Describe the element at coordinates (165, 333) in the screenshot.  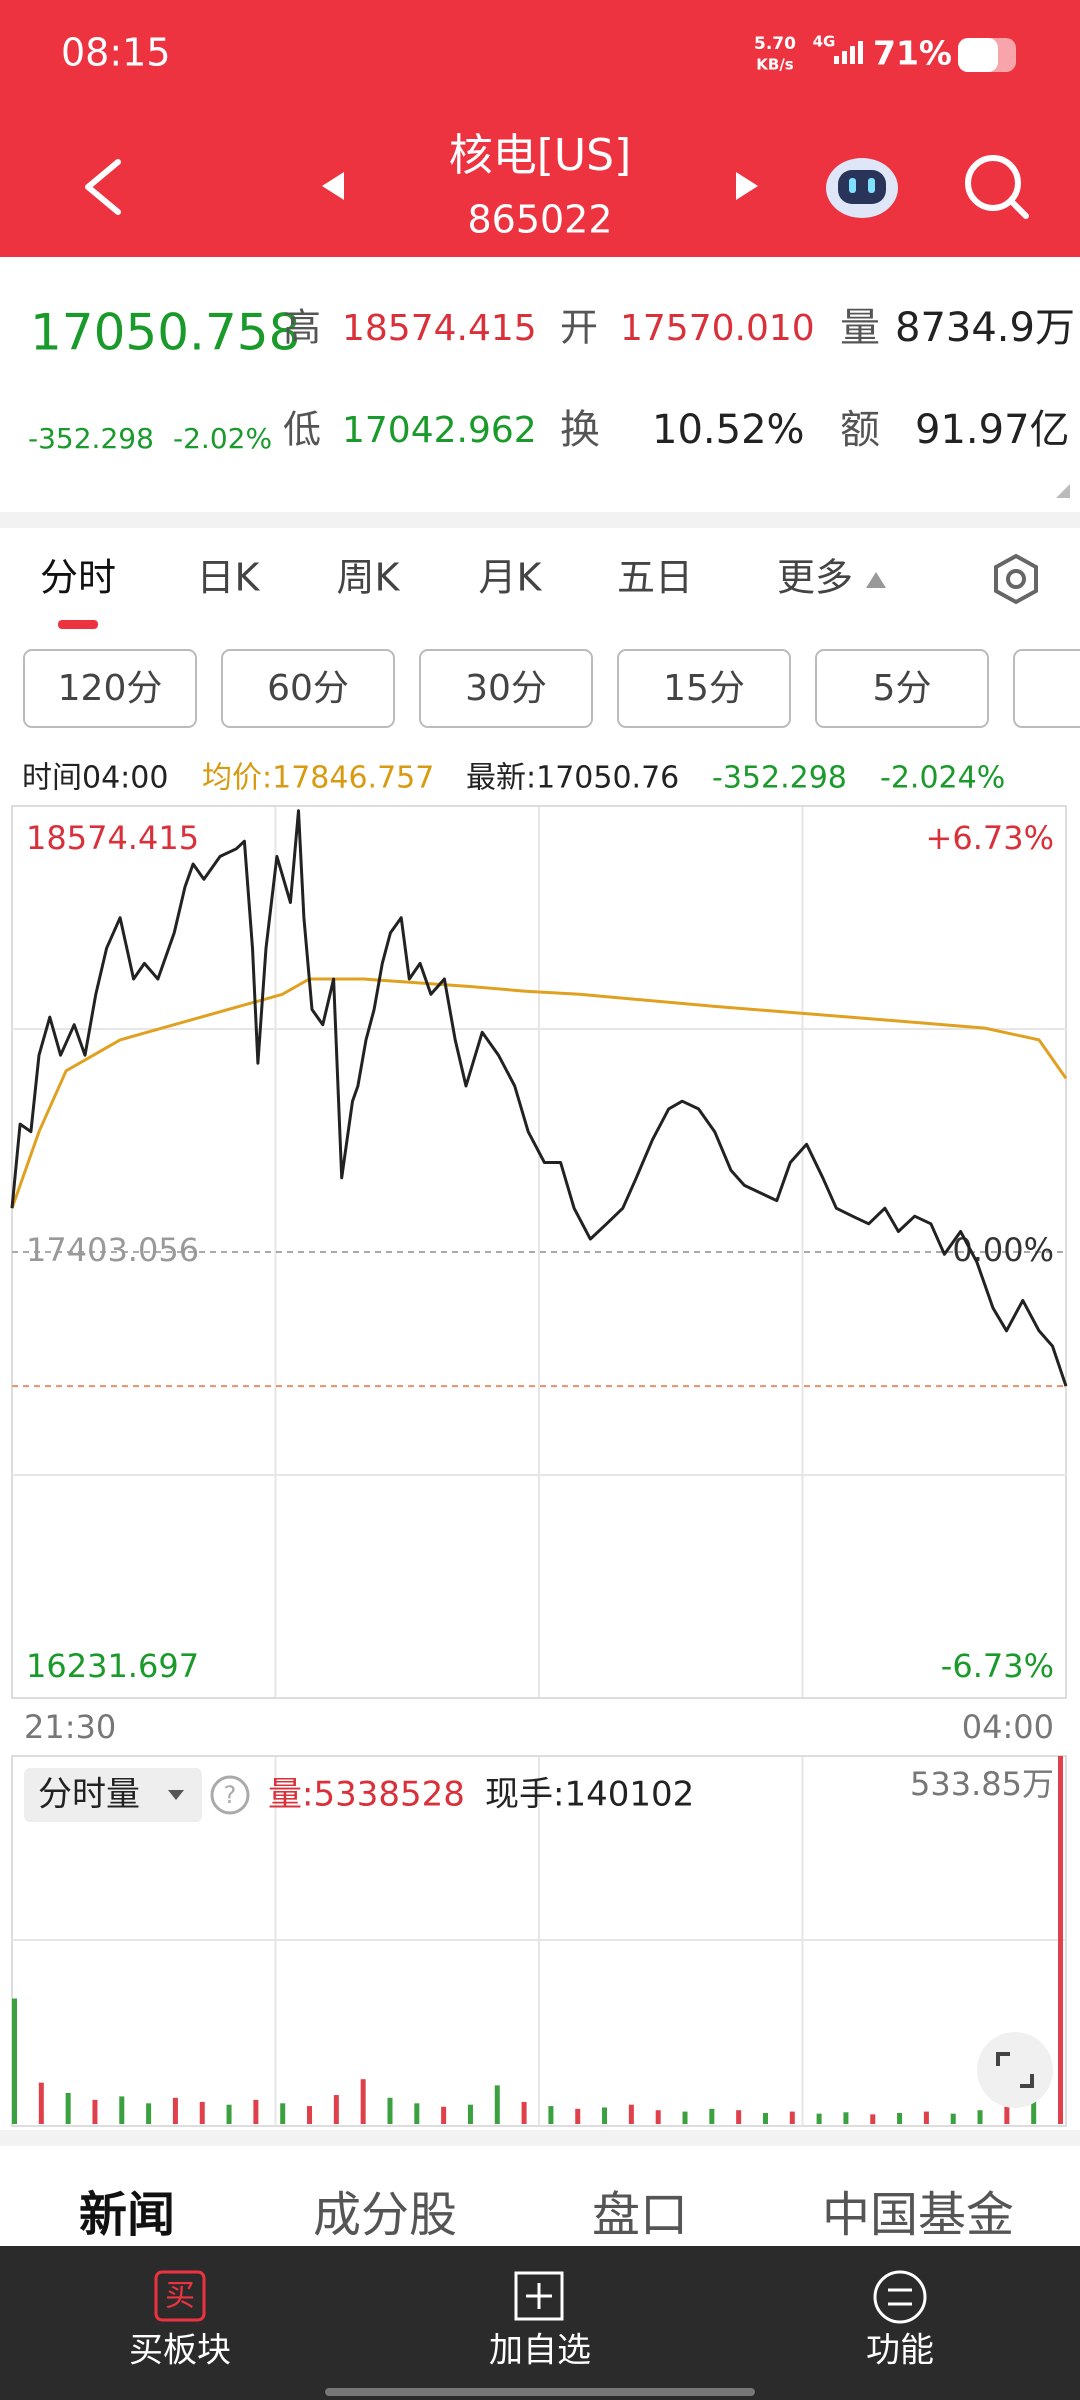
I see `price: 17050.758` at that location.